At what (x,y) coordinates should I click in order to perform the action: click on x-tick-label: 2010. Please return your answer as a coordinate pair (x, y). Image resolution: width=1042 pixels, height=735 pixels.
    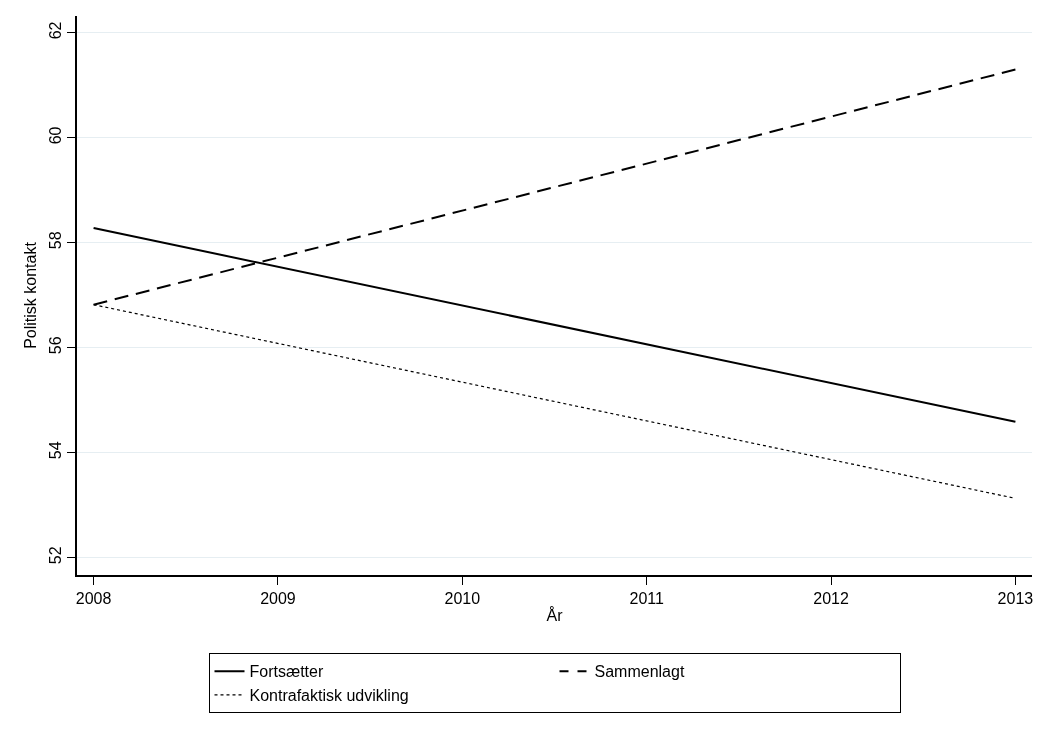
    Looking at the image, I should click on (462, 598).